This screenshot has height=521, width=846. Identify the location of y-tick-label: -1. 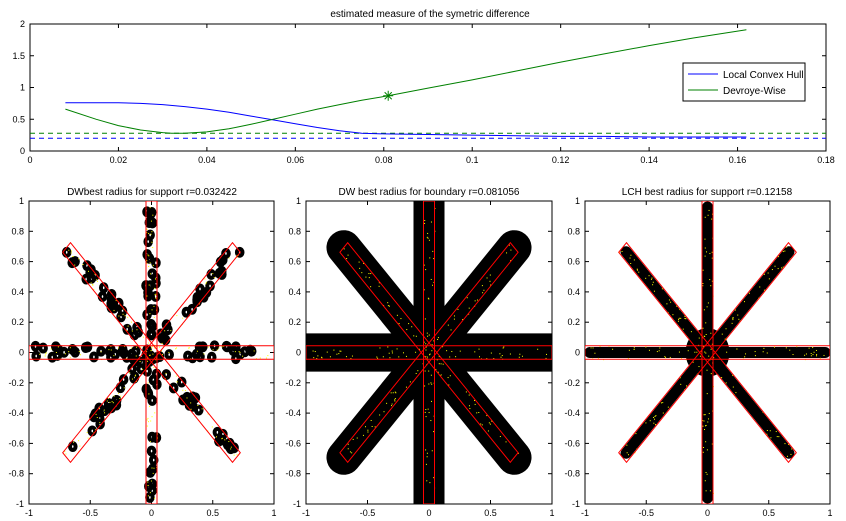
(20, 504).